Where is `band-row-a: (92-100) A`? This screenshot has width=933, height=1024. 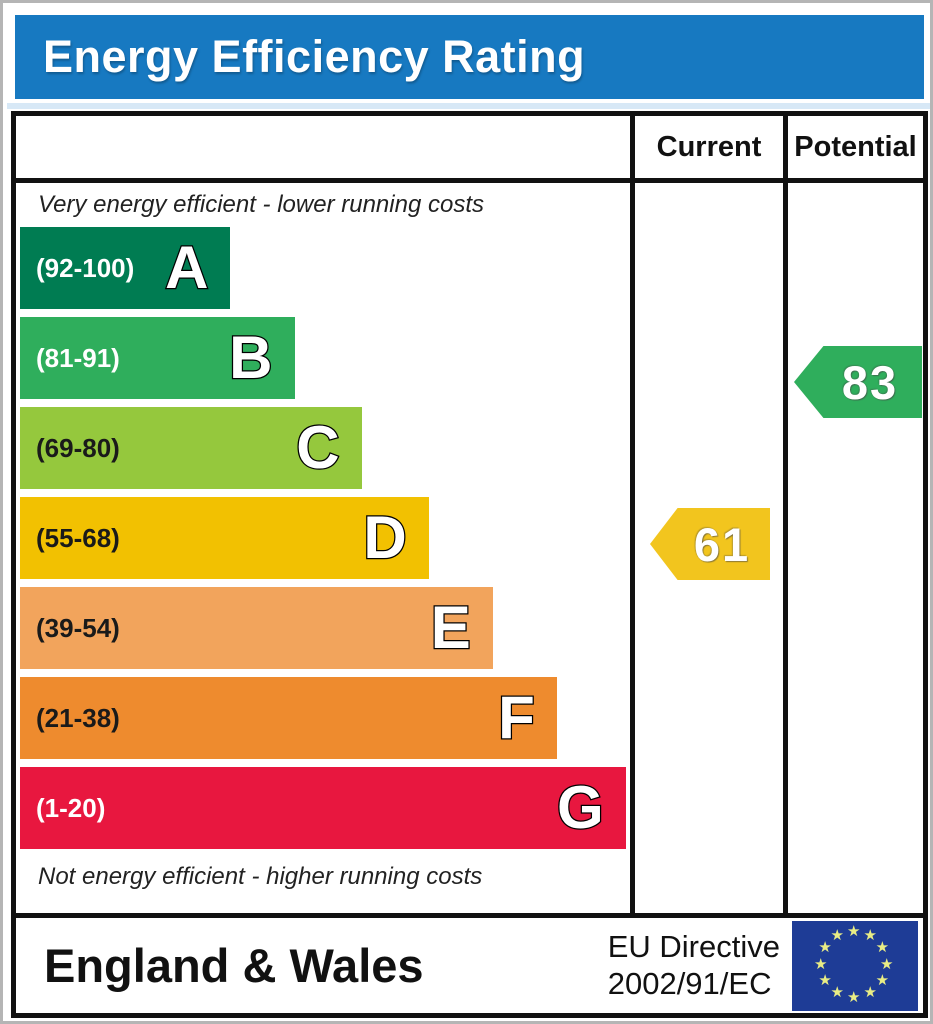
band-row-a: (92-100) A is located at coordinates (325, 272).